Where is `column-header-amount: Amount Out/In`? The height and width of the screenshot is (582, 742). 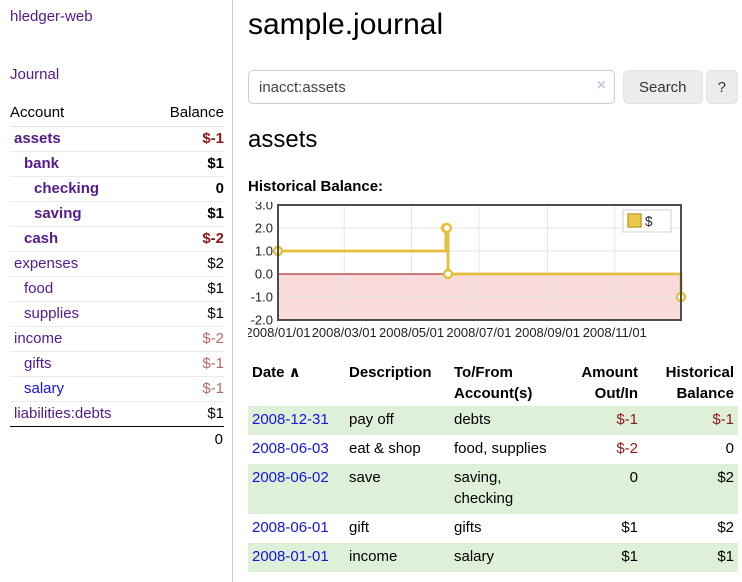
column-header-amount: Amount Out/In is located at coordinates (609, 383).